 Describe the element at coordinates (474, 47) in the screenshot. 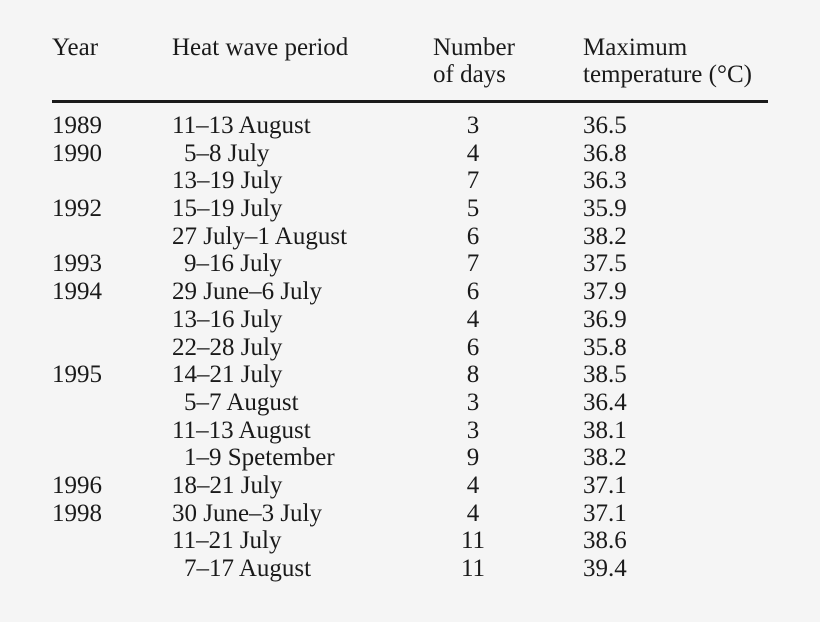

I see `header-days-line1: Number` at that location.